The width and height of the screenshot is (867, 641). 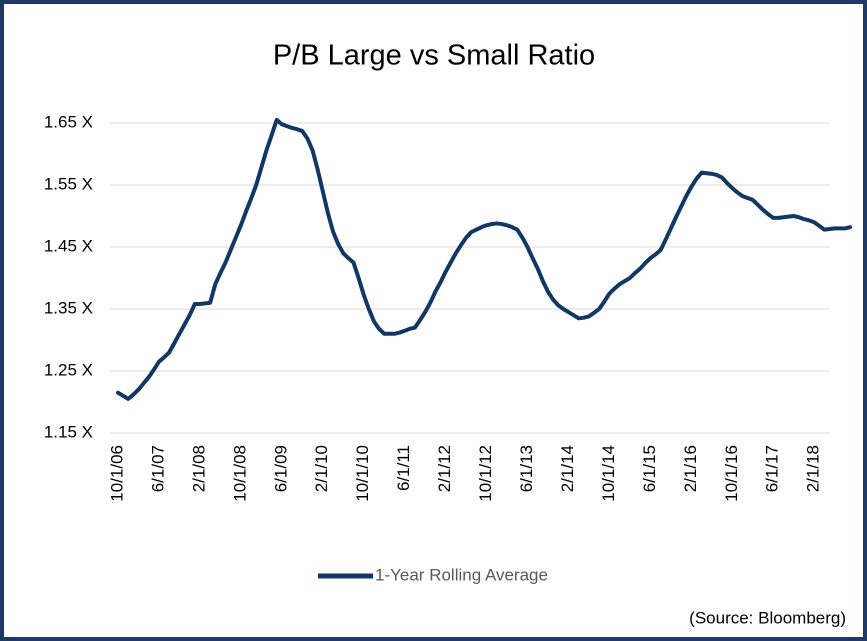 I want to click on x-tick-label: 2/1/16, so click(x=690, y=468).